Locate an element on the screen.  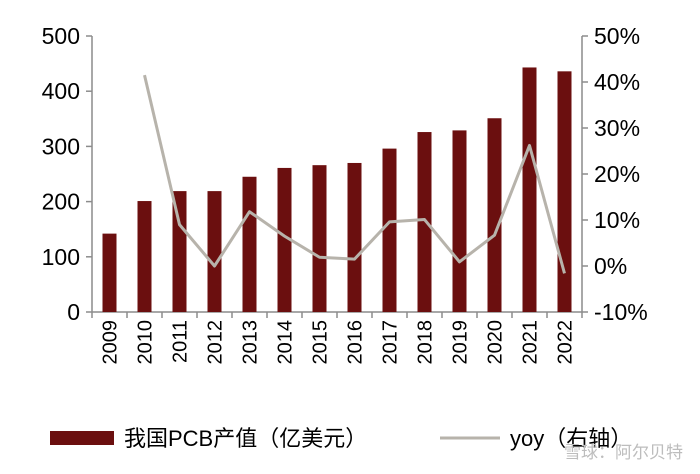
x-tick-label: 2021 is located at coordinates (531, 342).